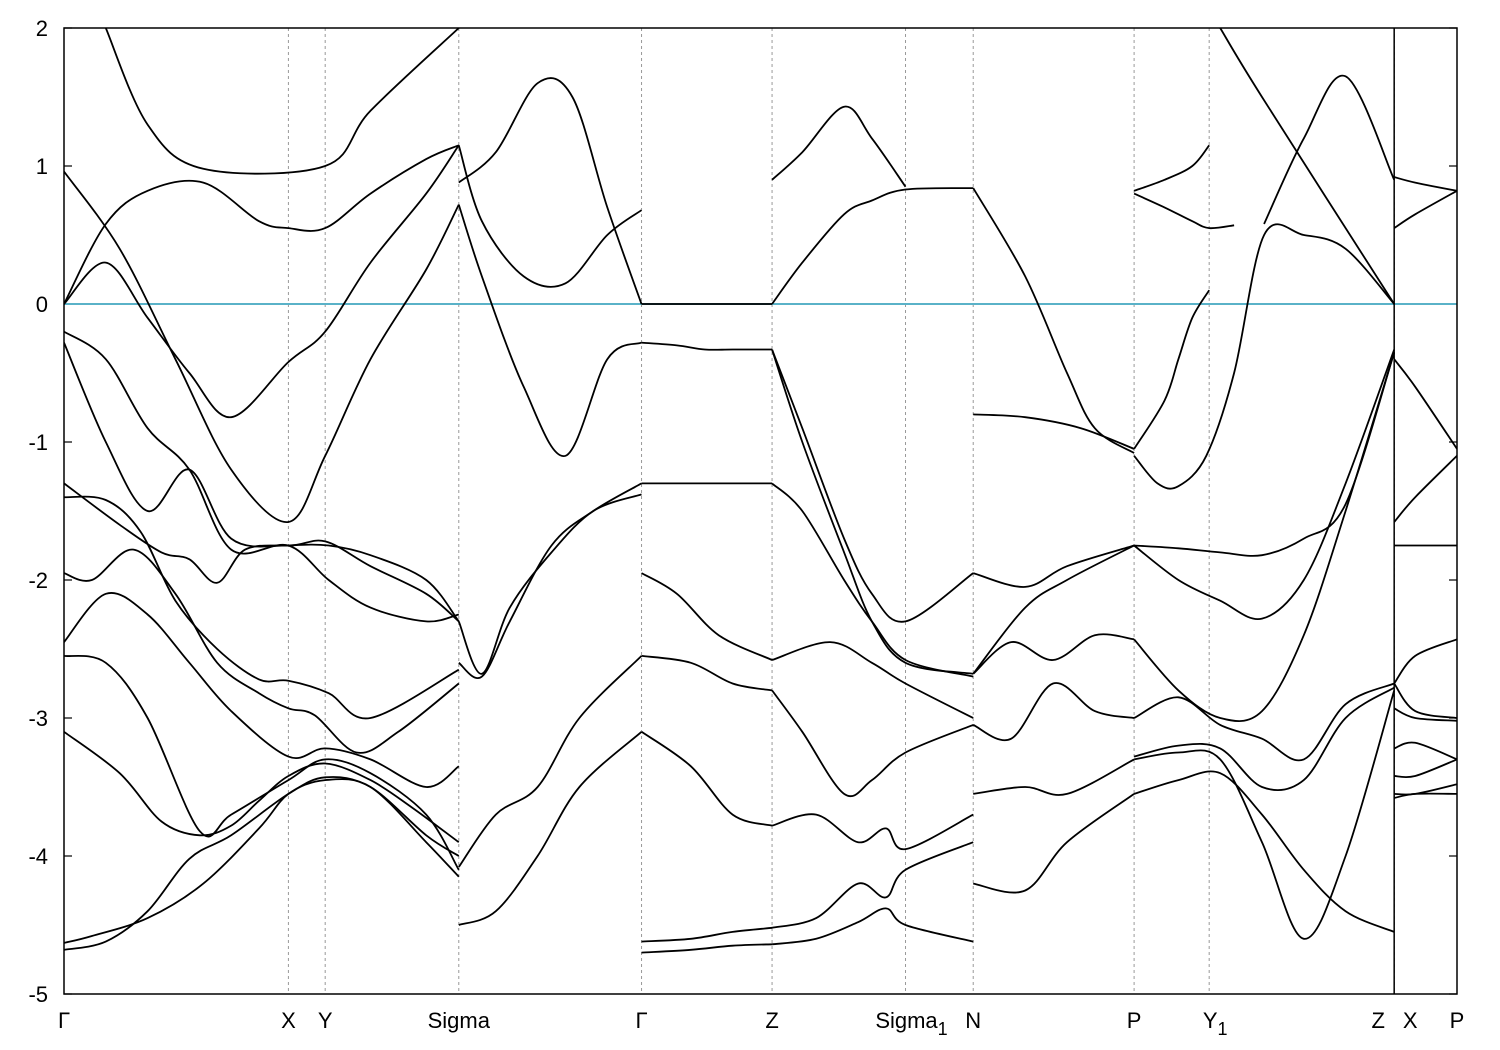 The height and width of the screenshot is (1050, 1500). I want to click on y-tick-label: -1, so click(38, 442).